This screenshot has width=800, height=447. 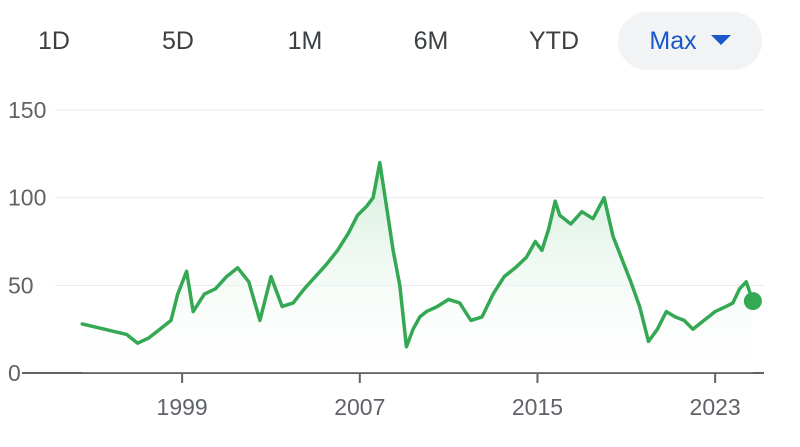 I want to click on y-tick-label: 50, so click(x=21, y=285).